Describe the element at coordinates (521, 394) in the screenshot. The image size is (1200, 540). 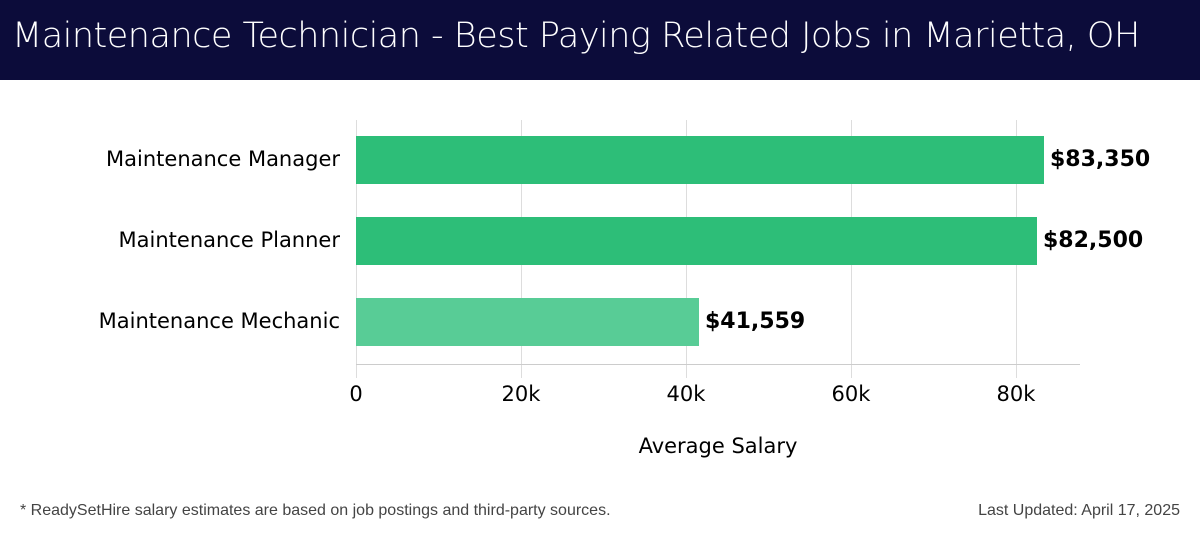
I see `x-tick-label: 20k` at that location.